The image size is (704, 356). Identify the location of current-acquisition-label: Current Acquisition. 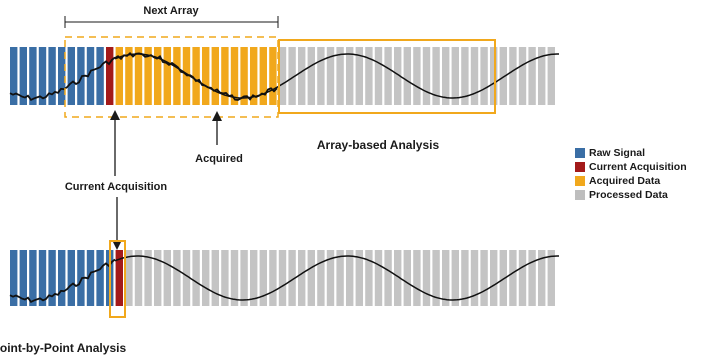
(116, 187).